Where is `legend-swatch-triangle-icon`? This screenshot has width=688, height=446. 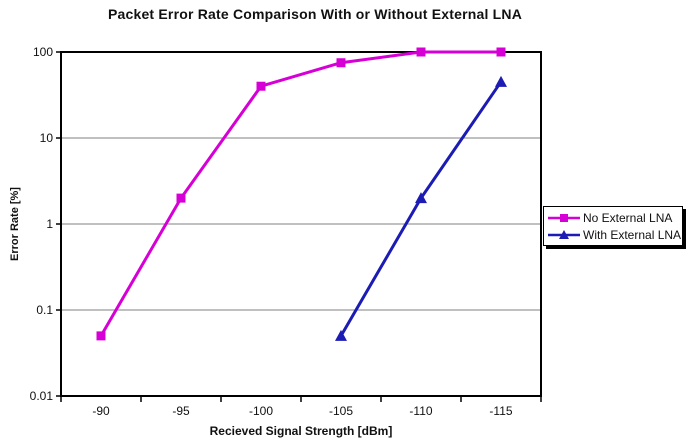 legend-swatch-triangle-icon is located at coordinates (564, 234).